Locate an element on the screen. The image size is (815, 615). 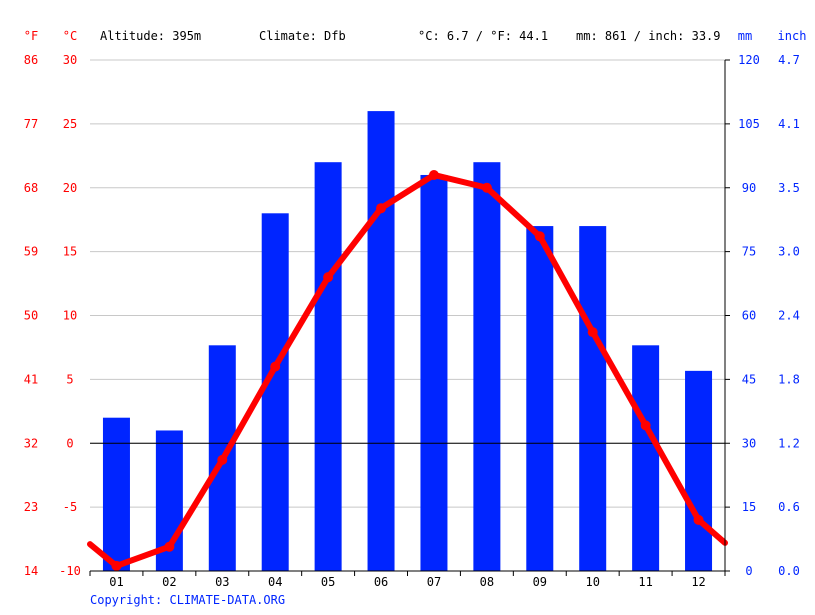
fahrenheit-tick-label: 68 is located at coordinates (31, 188).